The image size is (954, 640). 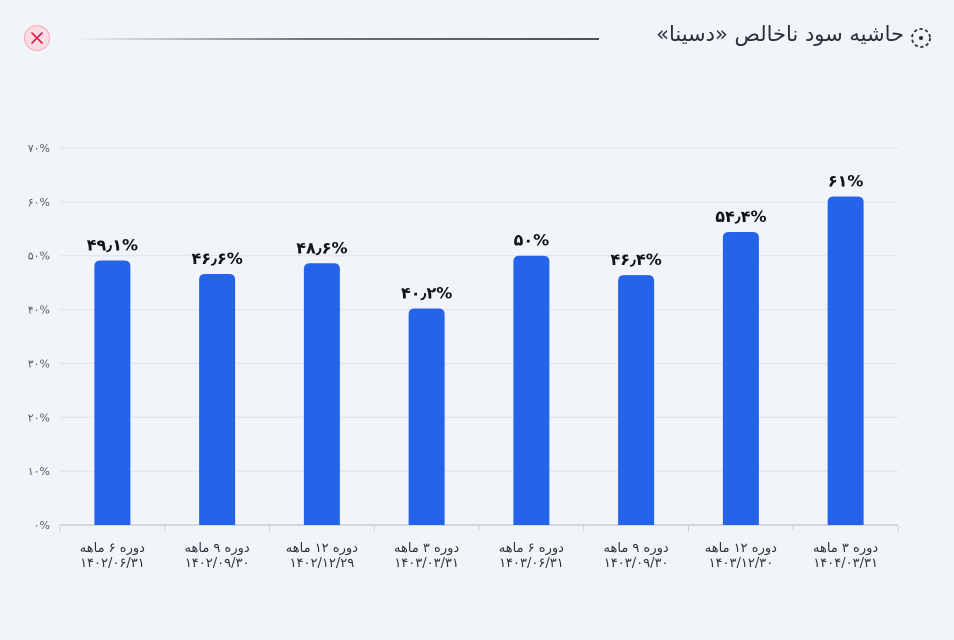 What do you see at coordinates (322, 563) in the screenshot?
I see `x-tick-label-date: ۱۴۰۲/۱۲/۲۹` at bounding box center [322, 563].